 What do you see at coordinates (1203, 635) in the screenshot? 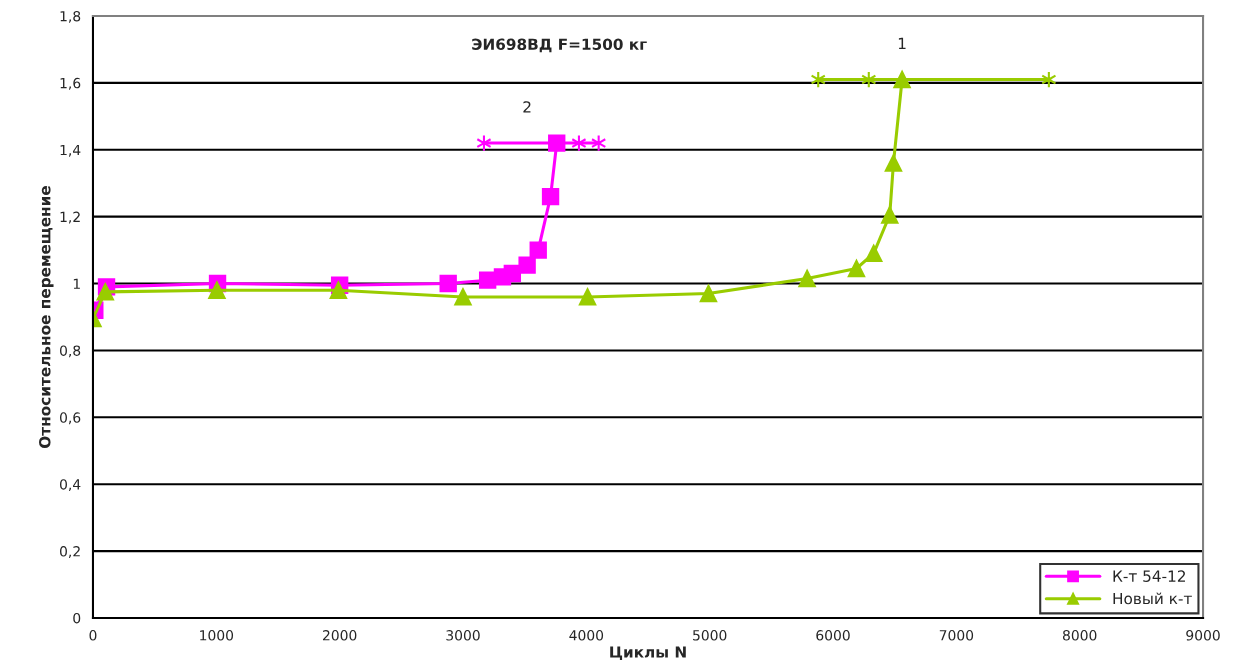
I see `x-tick-label: 9000` at bounding box center [1203, 635].